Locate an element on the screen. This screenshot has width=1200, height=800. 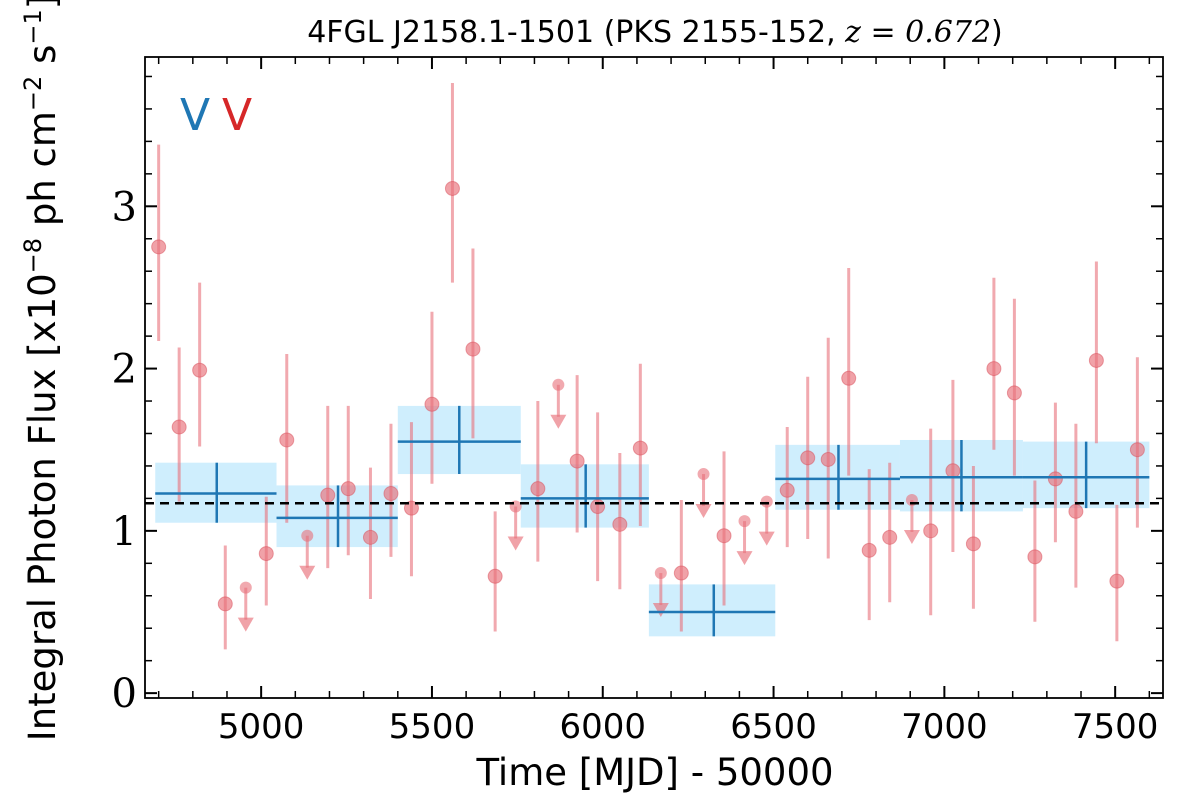
x-tick-label: 7500 is located at coordinates (1115, 727).